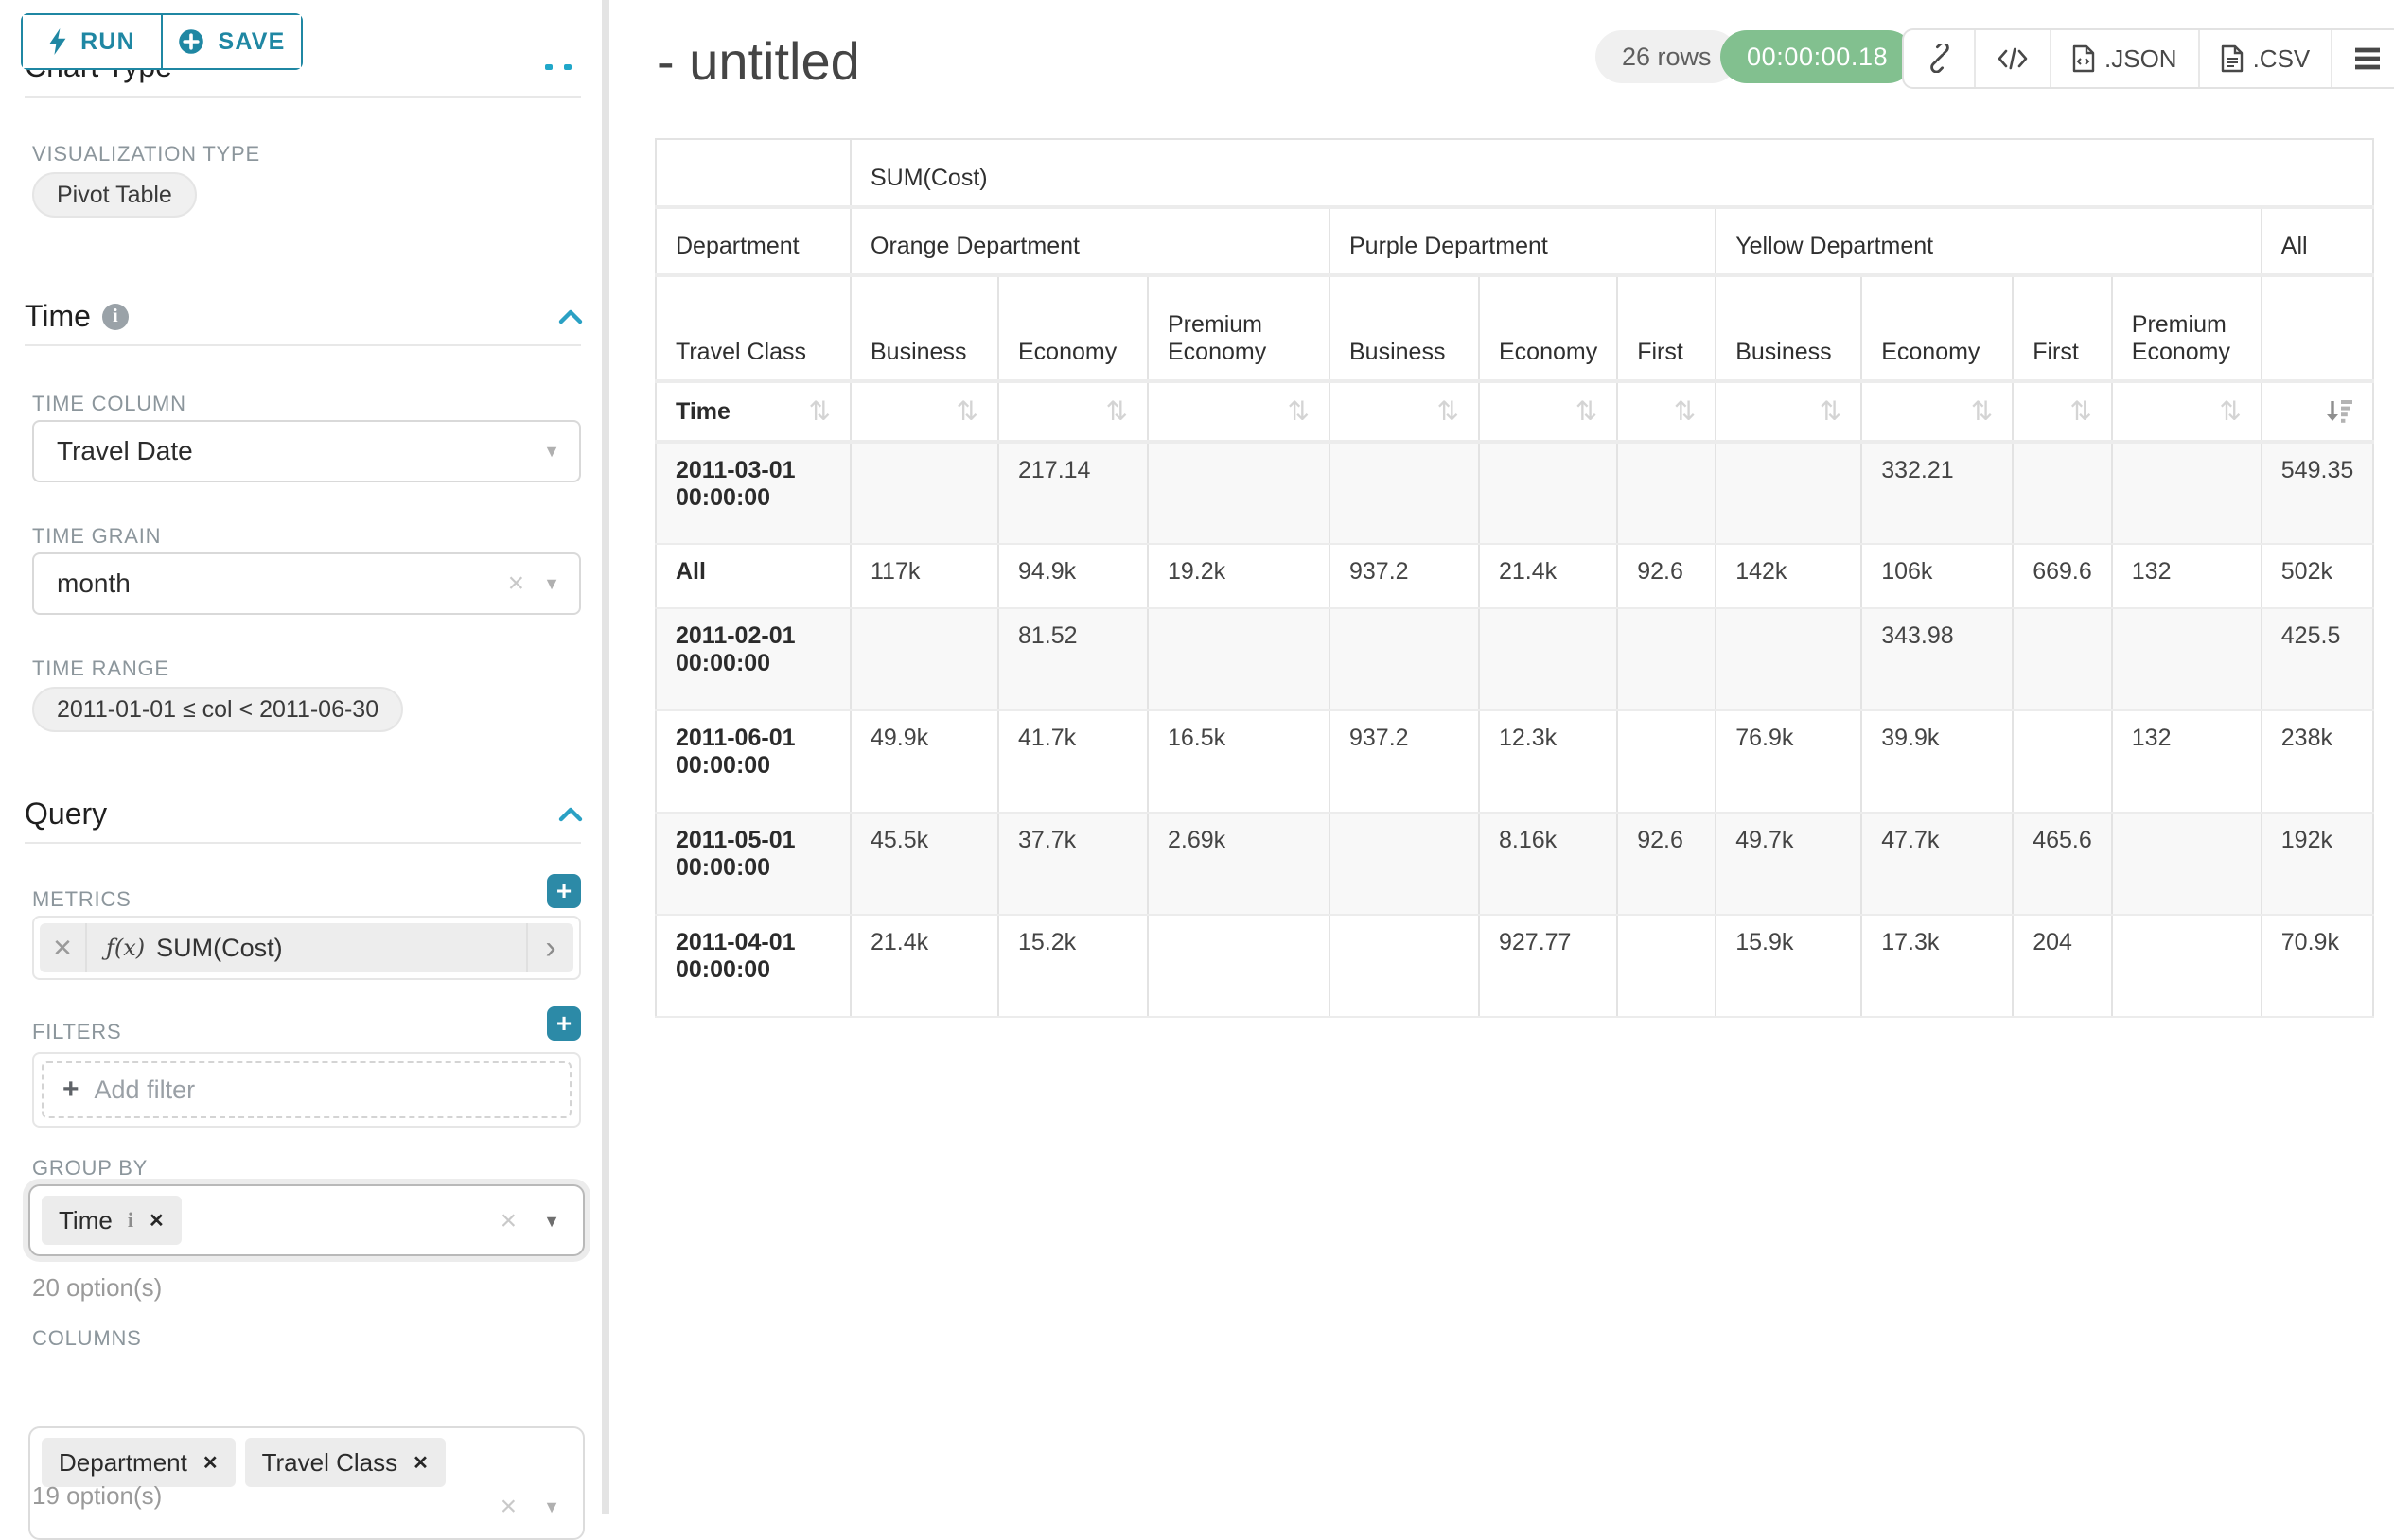 Image resolution: width=2394 pixels, height=1540 pixels. Describe the element at coordinates (564, 1023) in the screenshot. I see `add-filter-plus-button: +` at that location.